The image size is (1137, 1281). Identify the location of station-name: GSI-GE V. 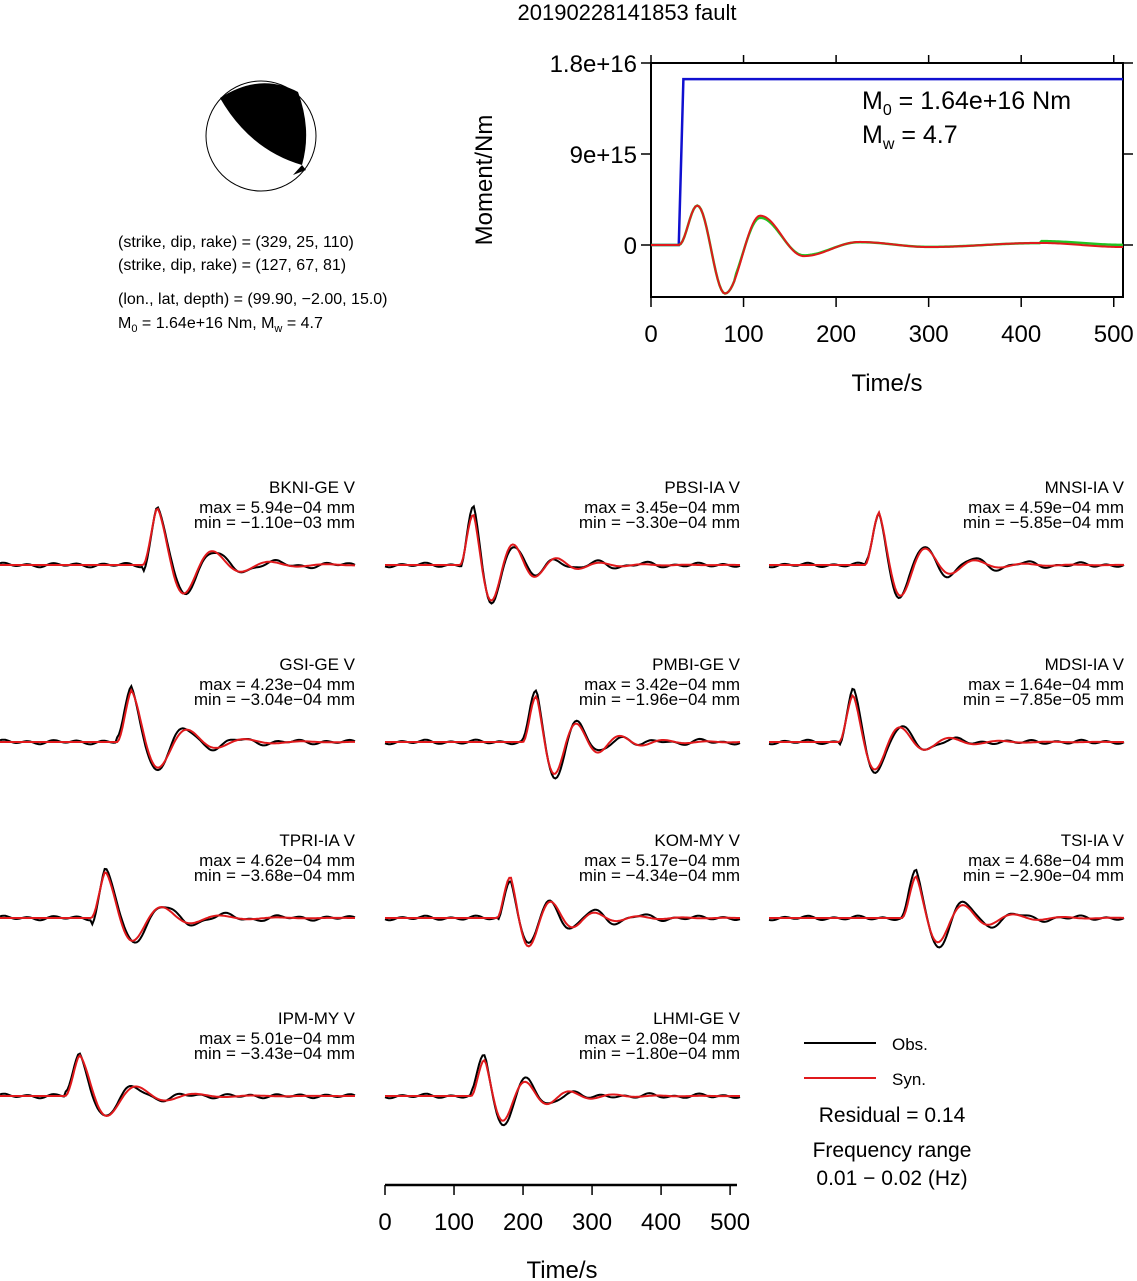
(317, 664).